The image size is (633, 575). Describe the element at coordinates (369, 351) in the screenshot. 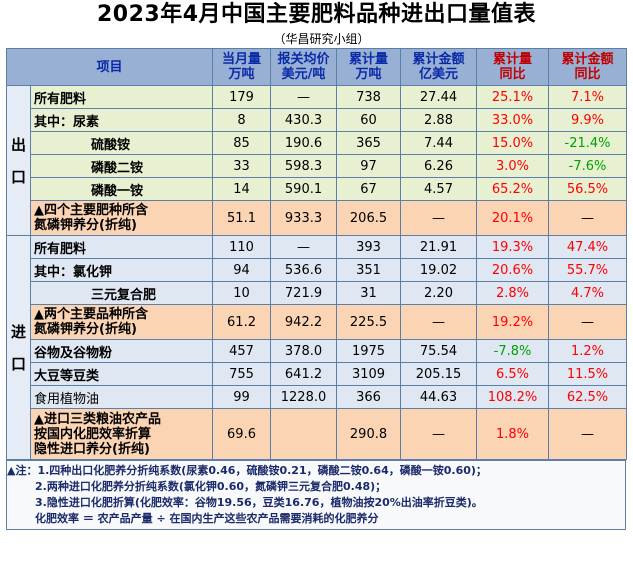

I see `cum-qty: 1975` at that location.